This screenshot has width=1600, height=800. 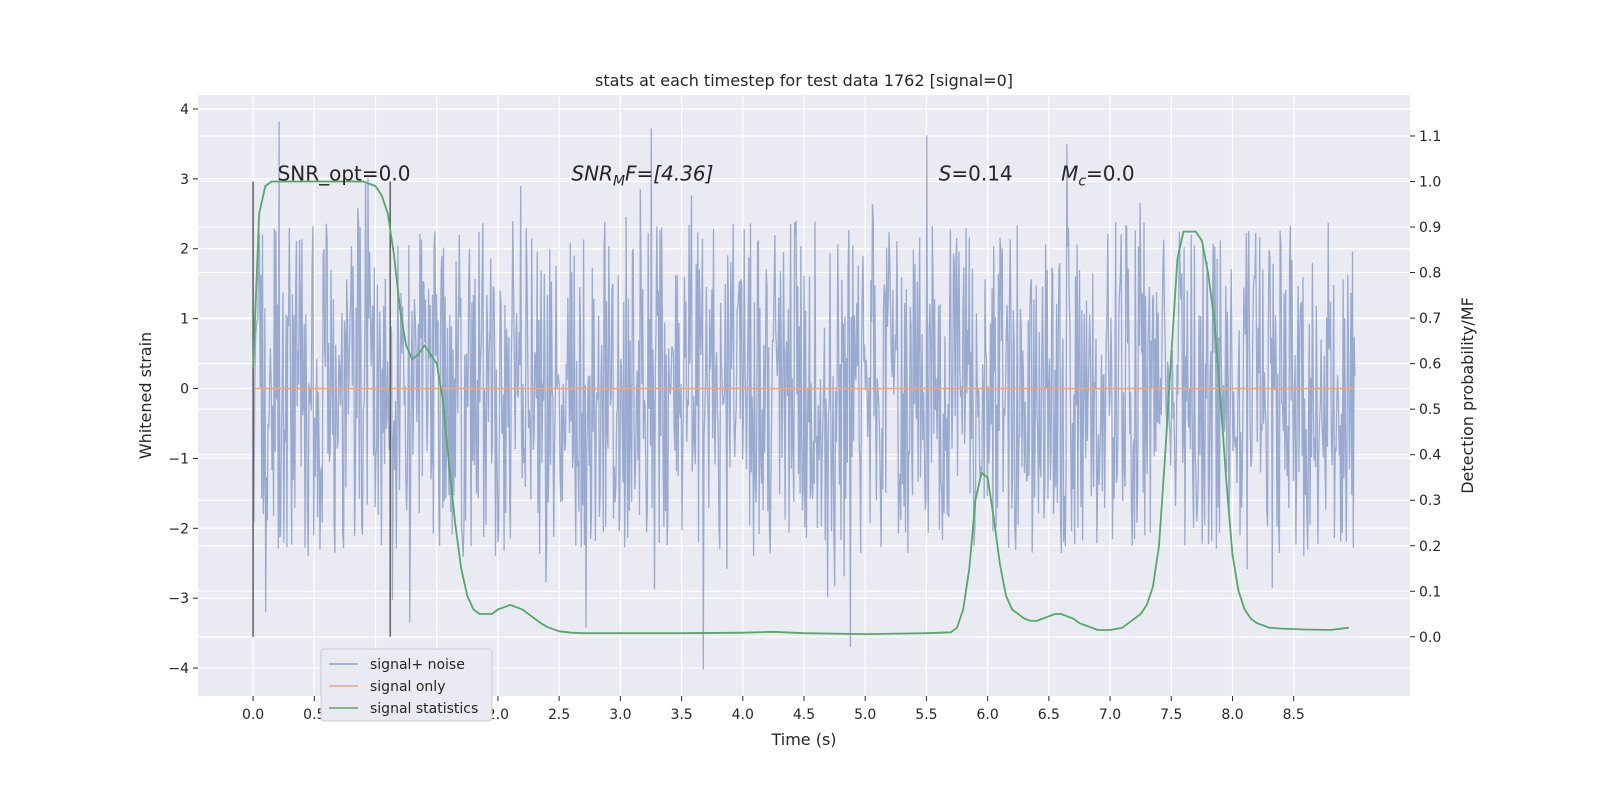 What do you see at coordinates (743, 715) in the screenshot?
I see `x-tick-label: 4.0` at bounding box center [743, 715].